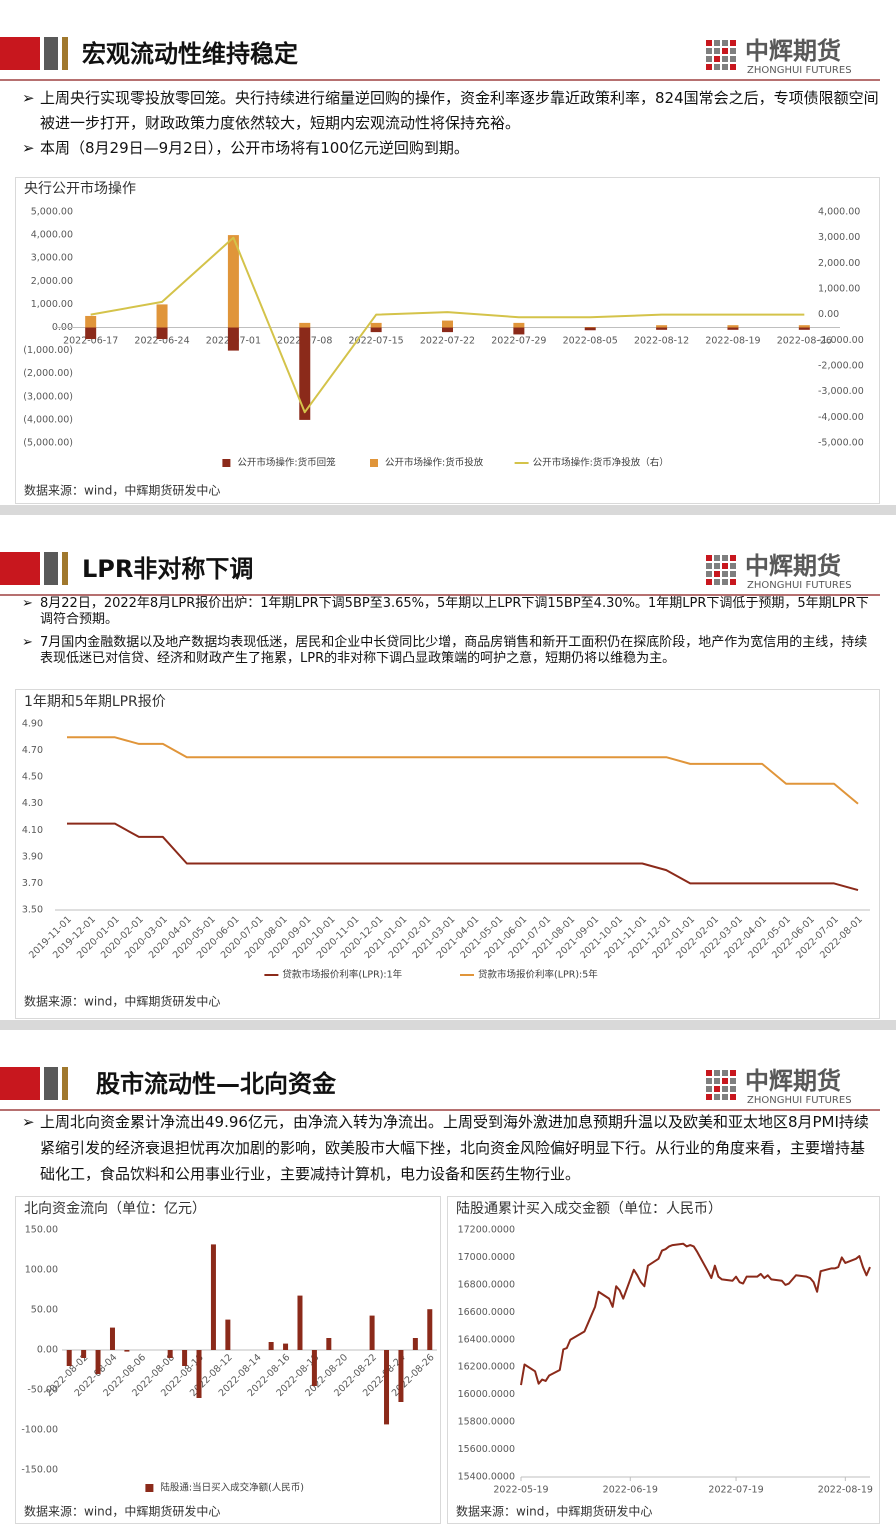  Describe the element at coordinates (115, 1209) in the screenshot. I see `chart-title: 北向资金流向（单位：亿元）` at that location.